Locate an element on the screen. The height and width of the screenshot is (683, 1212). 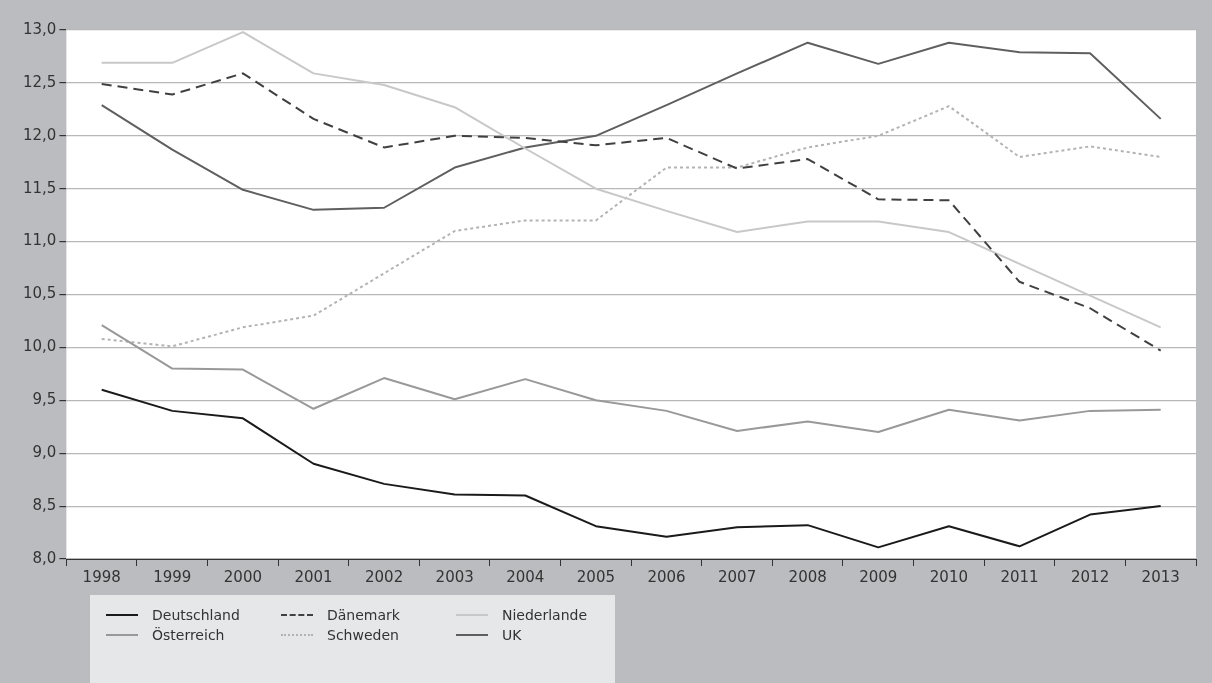
y-tick-label: 9,0 is located at coordinates (44, 452).